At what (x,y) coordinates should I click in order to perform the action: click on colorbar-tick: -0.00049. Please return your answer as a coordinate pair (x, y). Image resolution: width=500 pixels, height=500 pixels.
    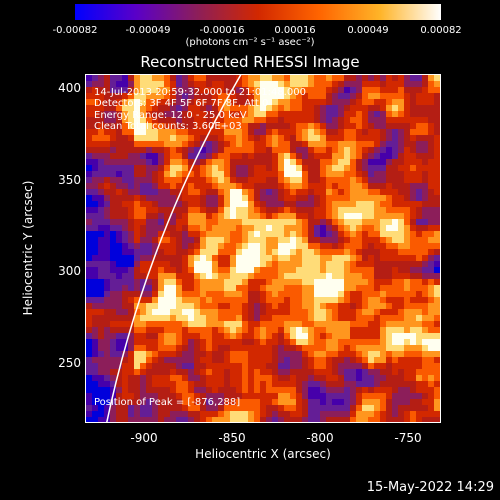
    Looking at the image, I should click on (148, 30).